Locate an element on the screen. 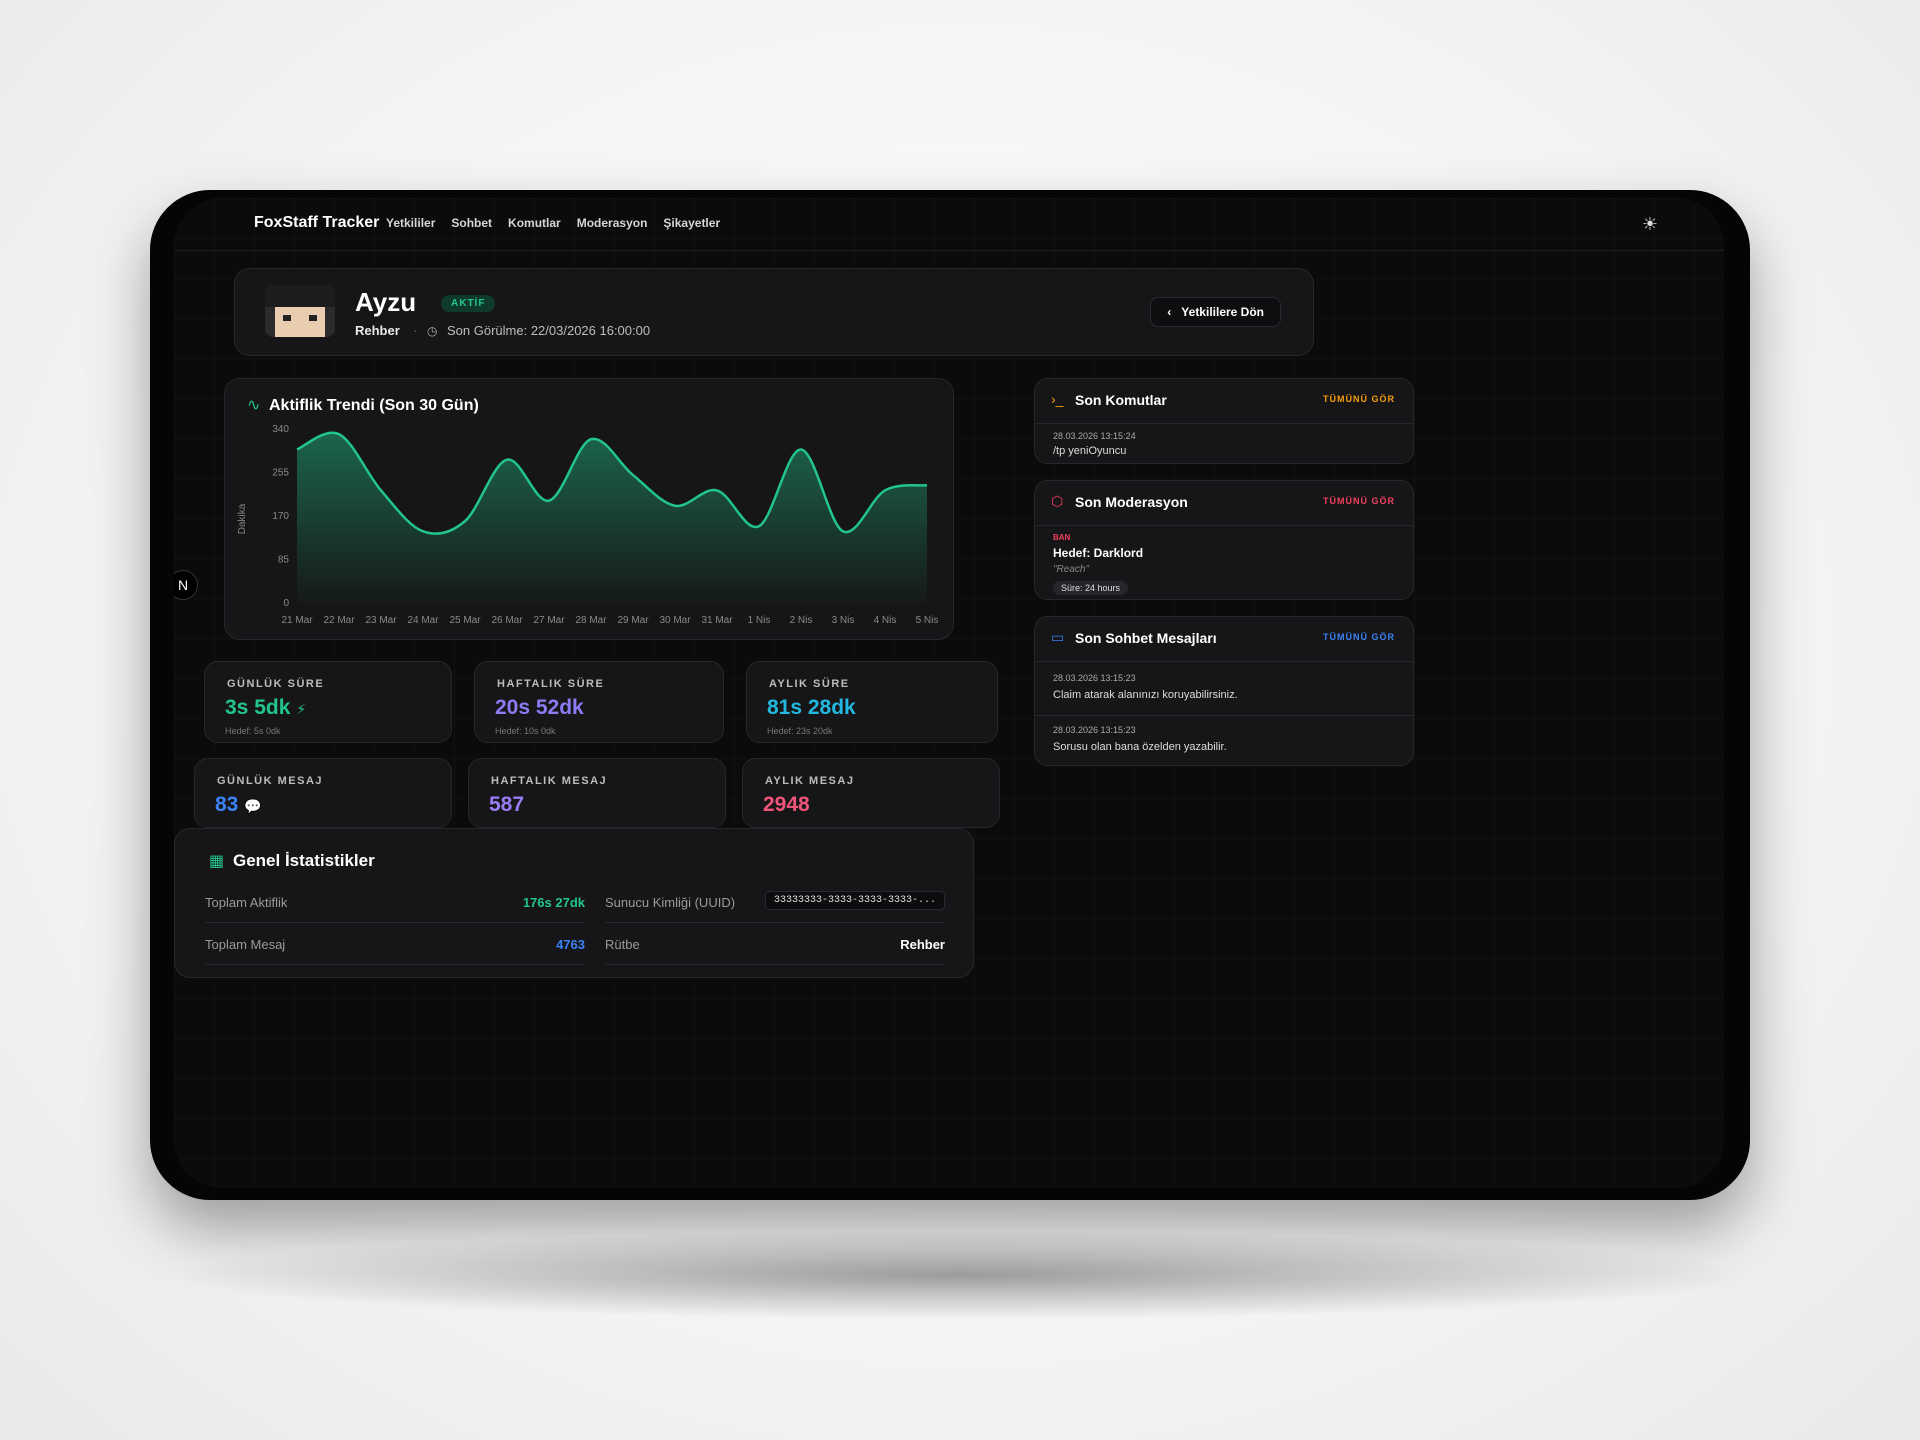 This screenshot has width=1920, height=1440. stat-target: Hedef: 23s 20dk is located at coordinates (800, 731).